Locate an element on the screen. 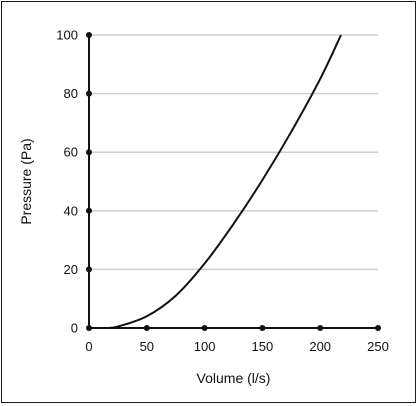  y-tick-label-60: 60 is located at coordinates (71, 152).